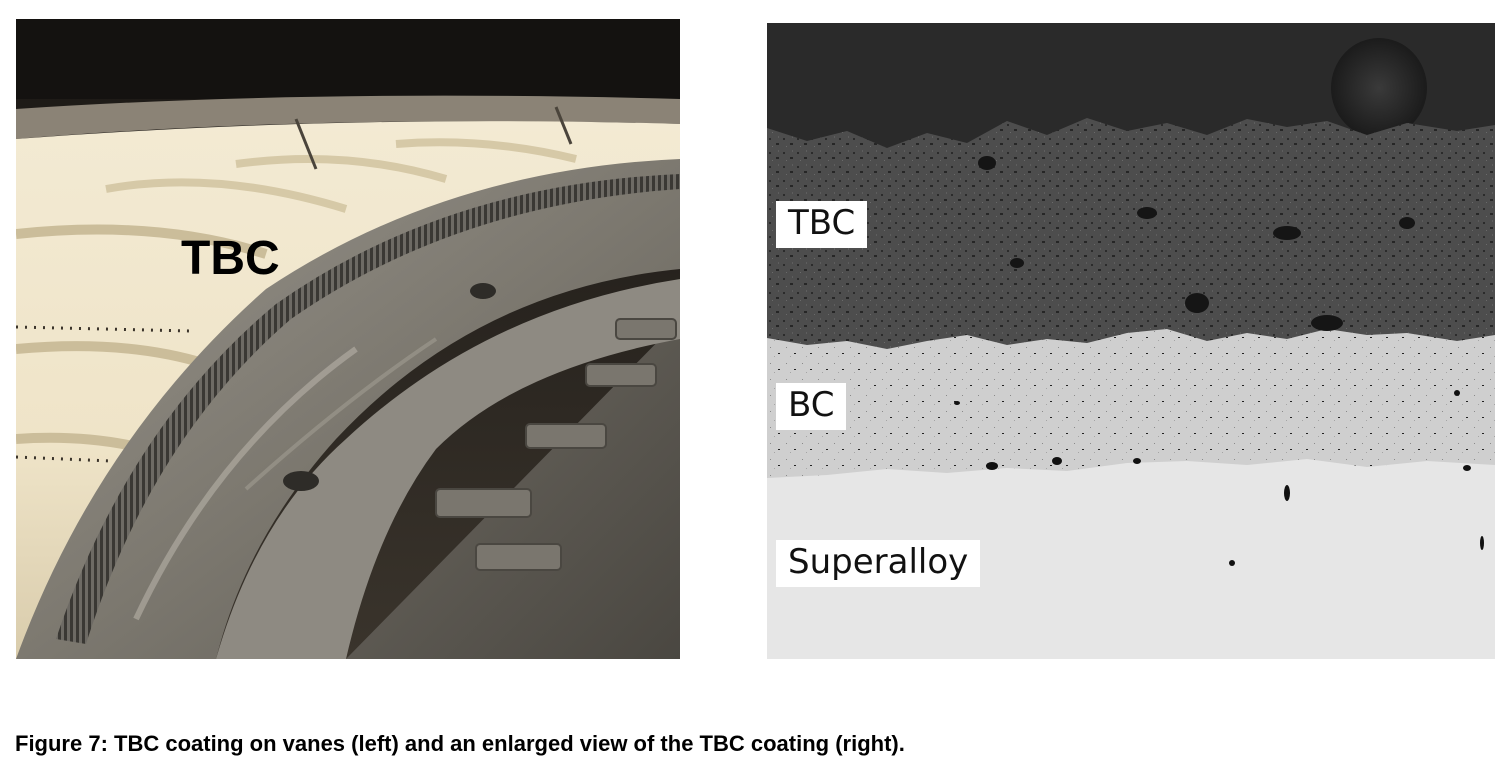 This screenshot has width=1512, height=772. Describe the element at coordinates (230, 258) in the screenshot. I see `tbc-photo-label: TBC` at that location.